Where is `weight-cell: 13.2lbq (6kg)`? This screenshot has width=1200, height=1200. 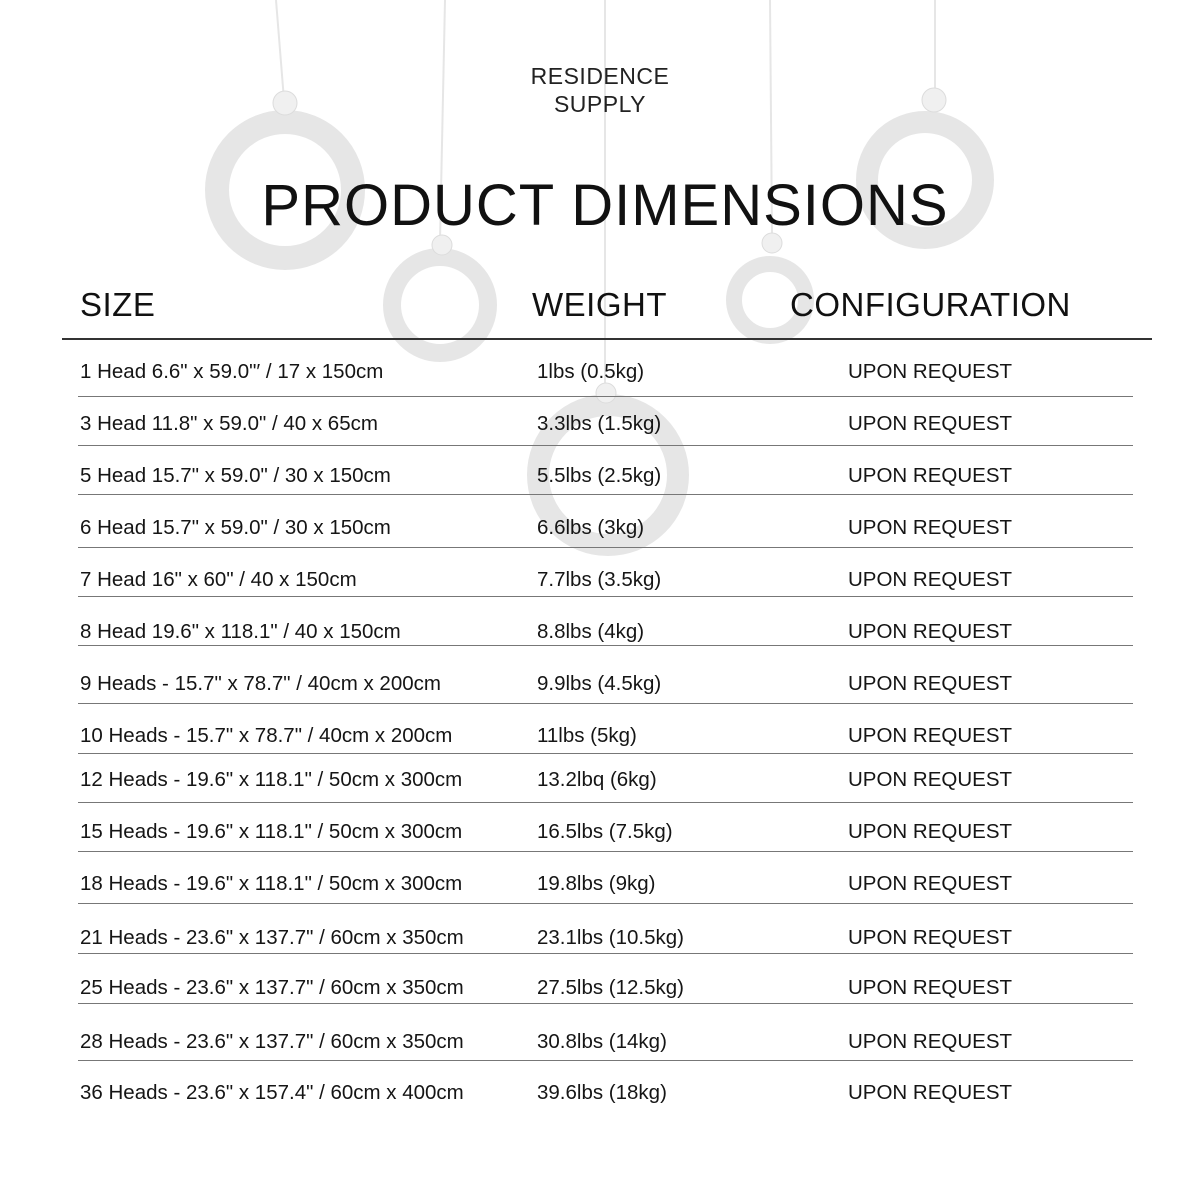 weight-cell: 13.2lbq (6kg) is located at coordinates (597, 779).